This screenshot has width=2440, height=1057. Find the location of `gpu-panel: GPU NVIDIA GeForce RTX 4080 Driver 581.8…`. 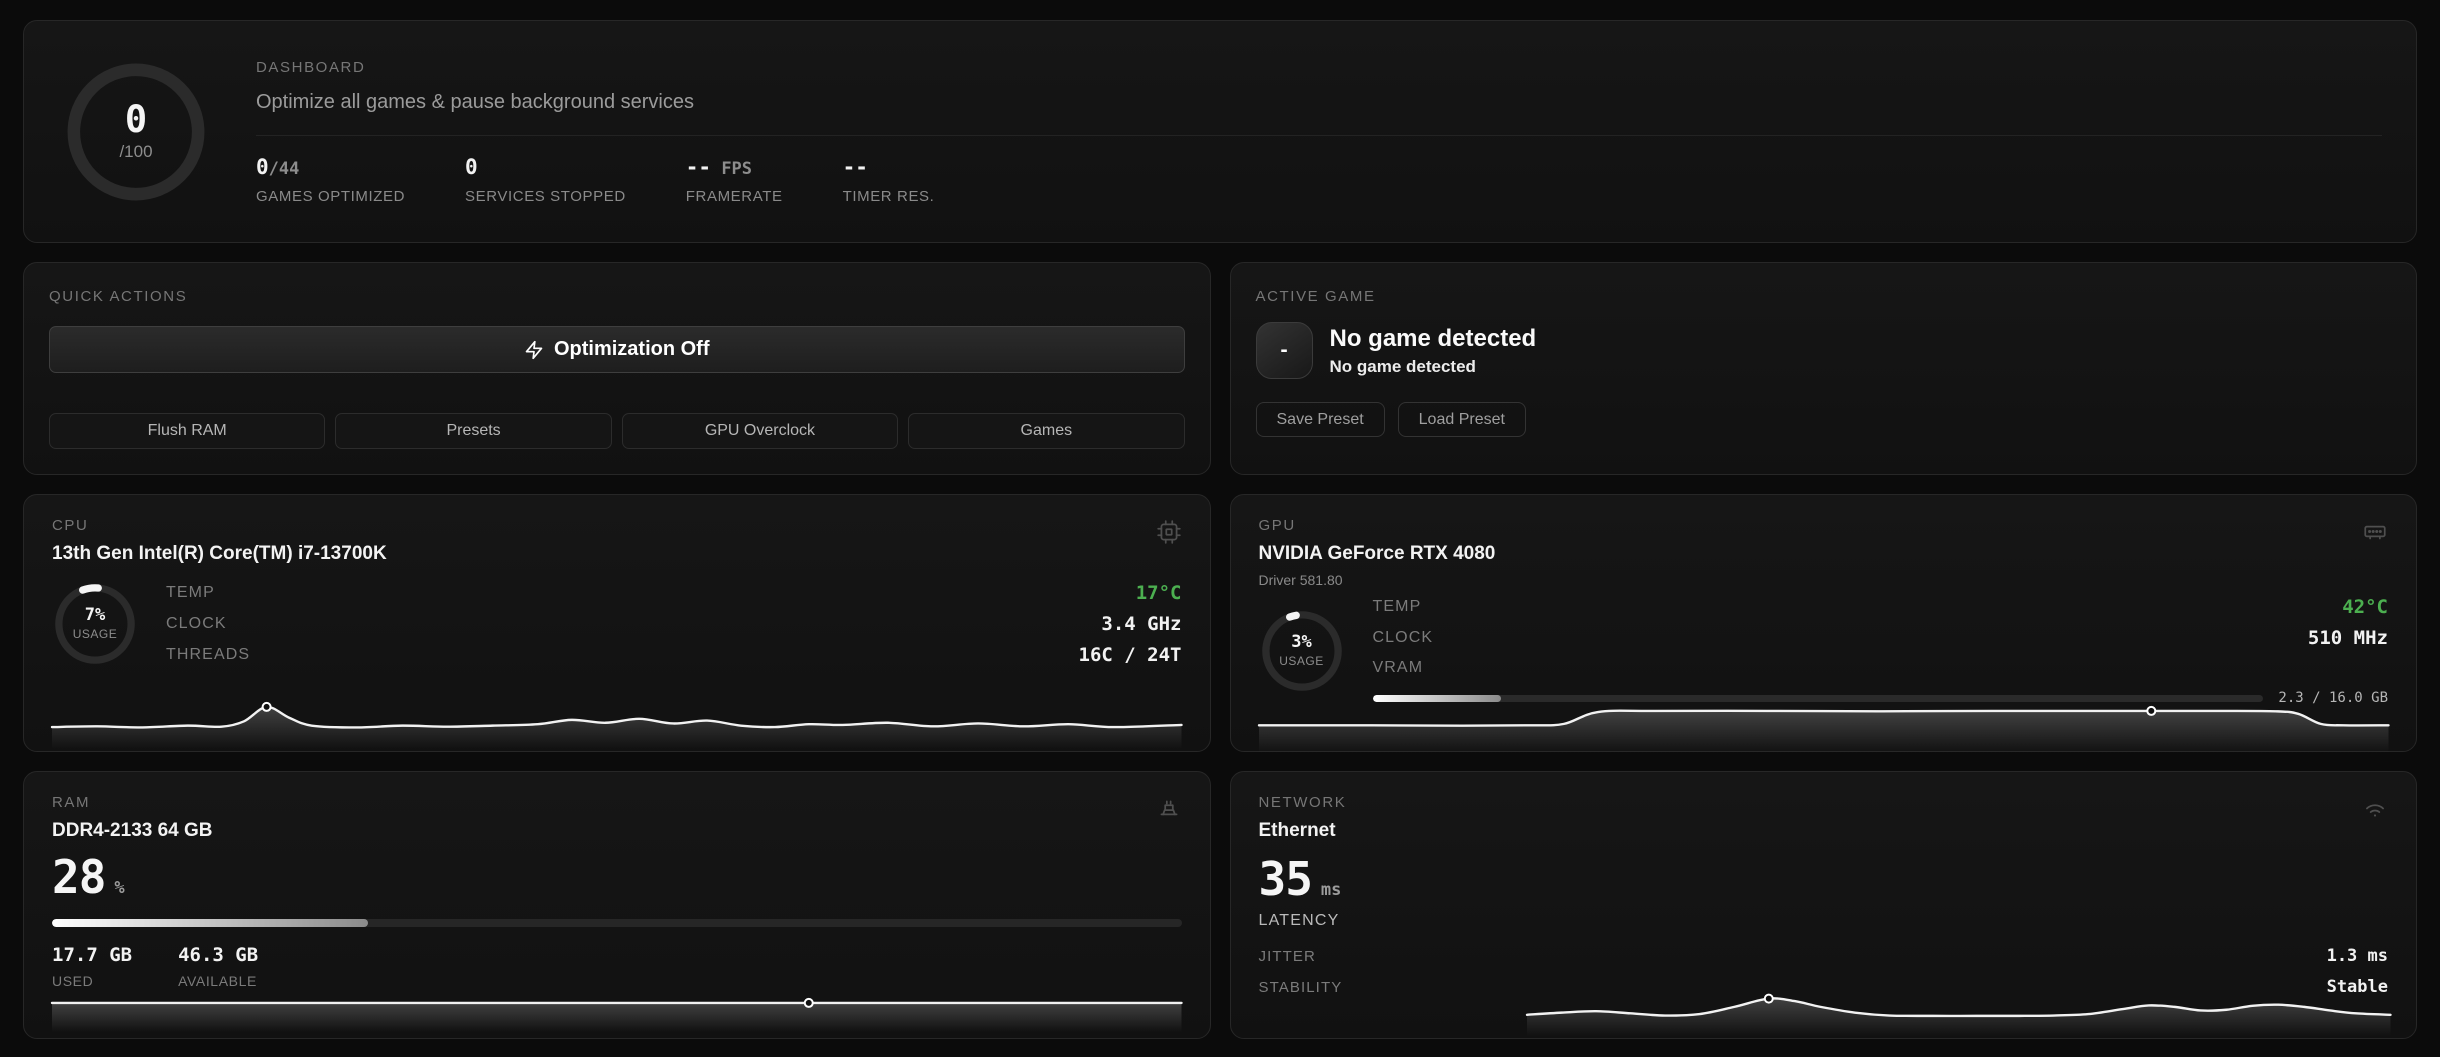

gpu-panel: GPU NVIDIA GeForce RTX 4080 Driver 581.8… is located at coordinates (1823, 623).